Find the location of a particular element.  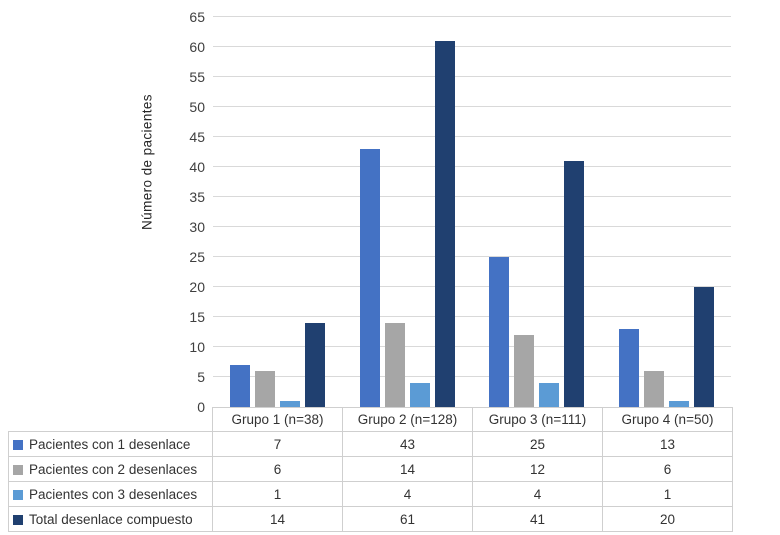

y-tick-label: 45 is located at coordinates (197, 137).